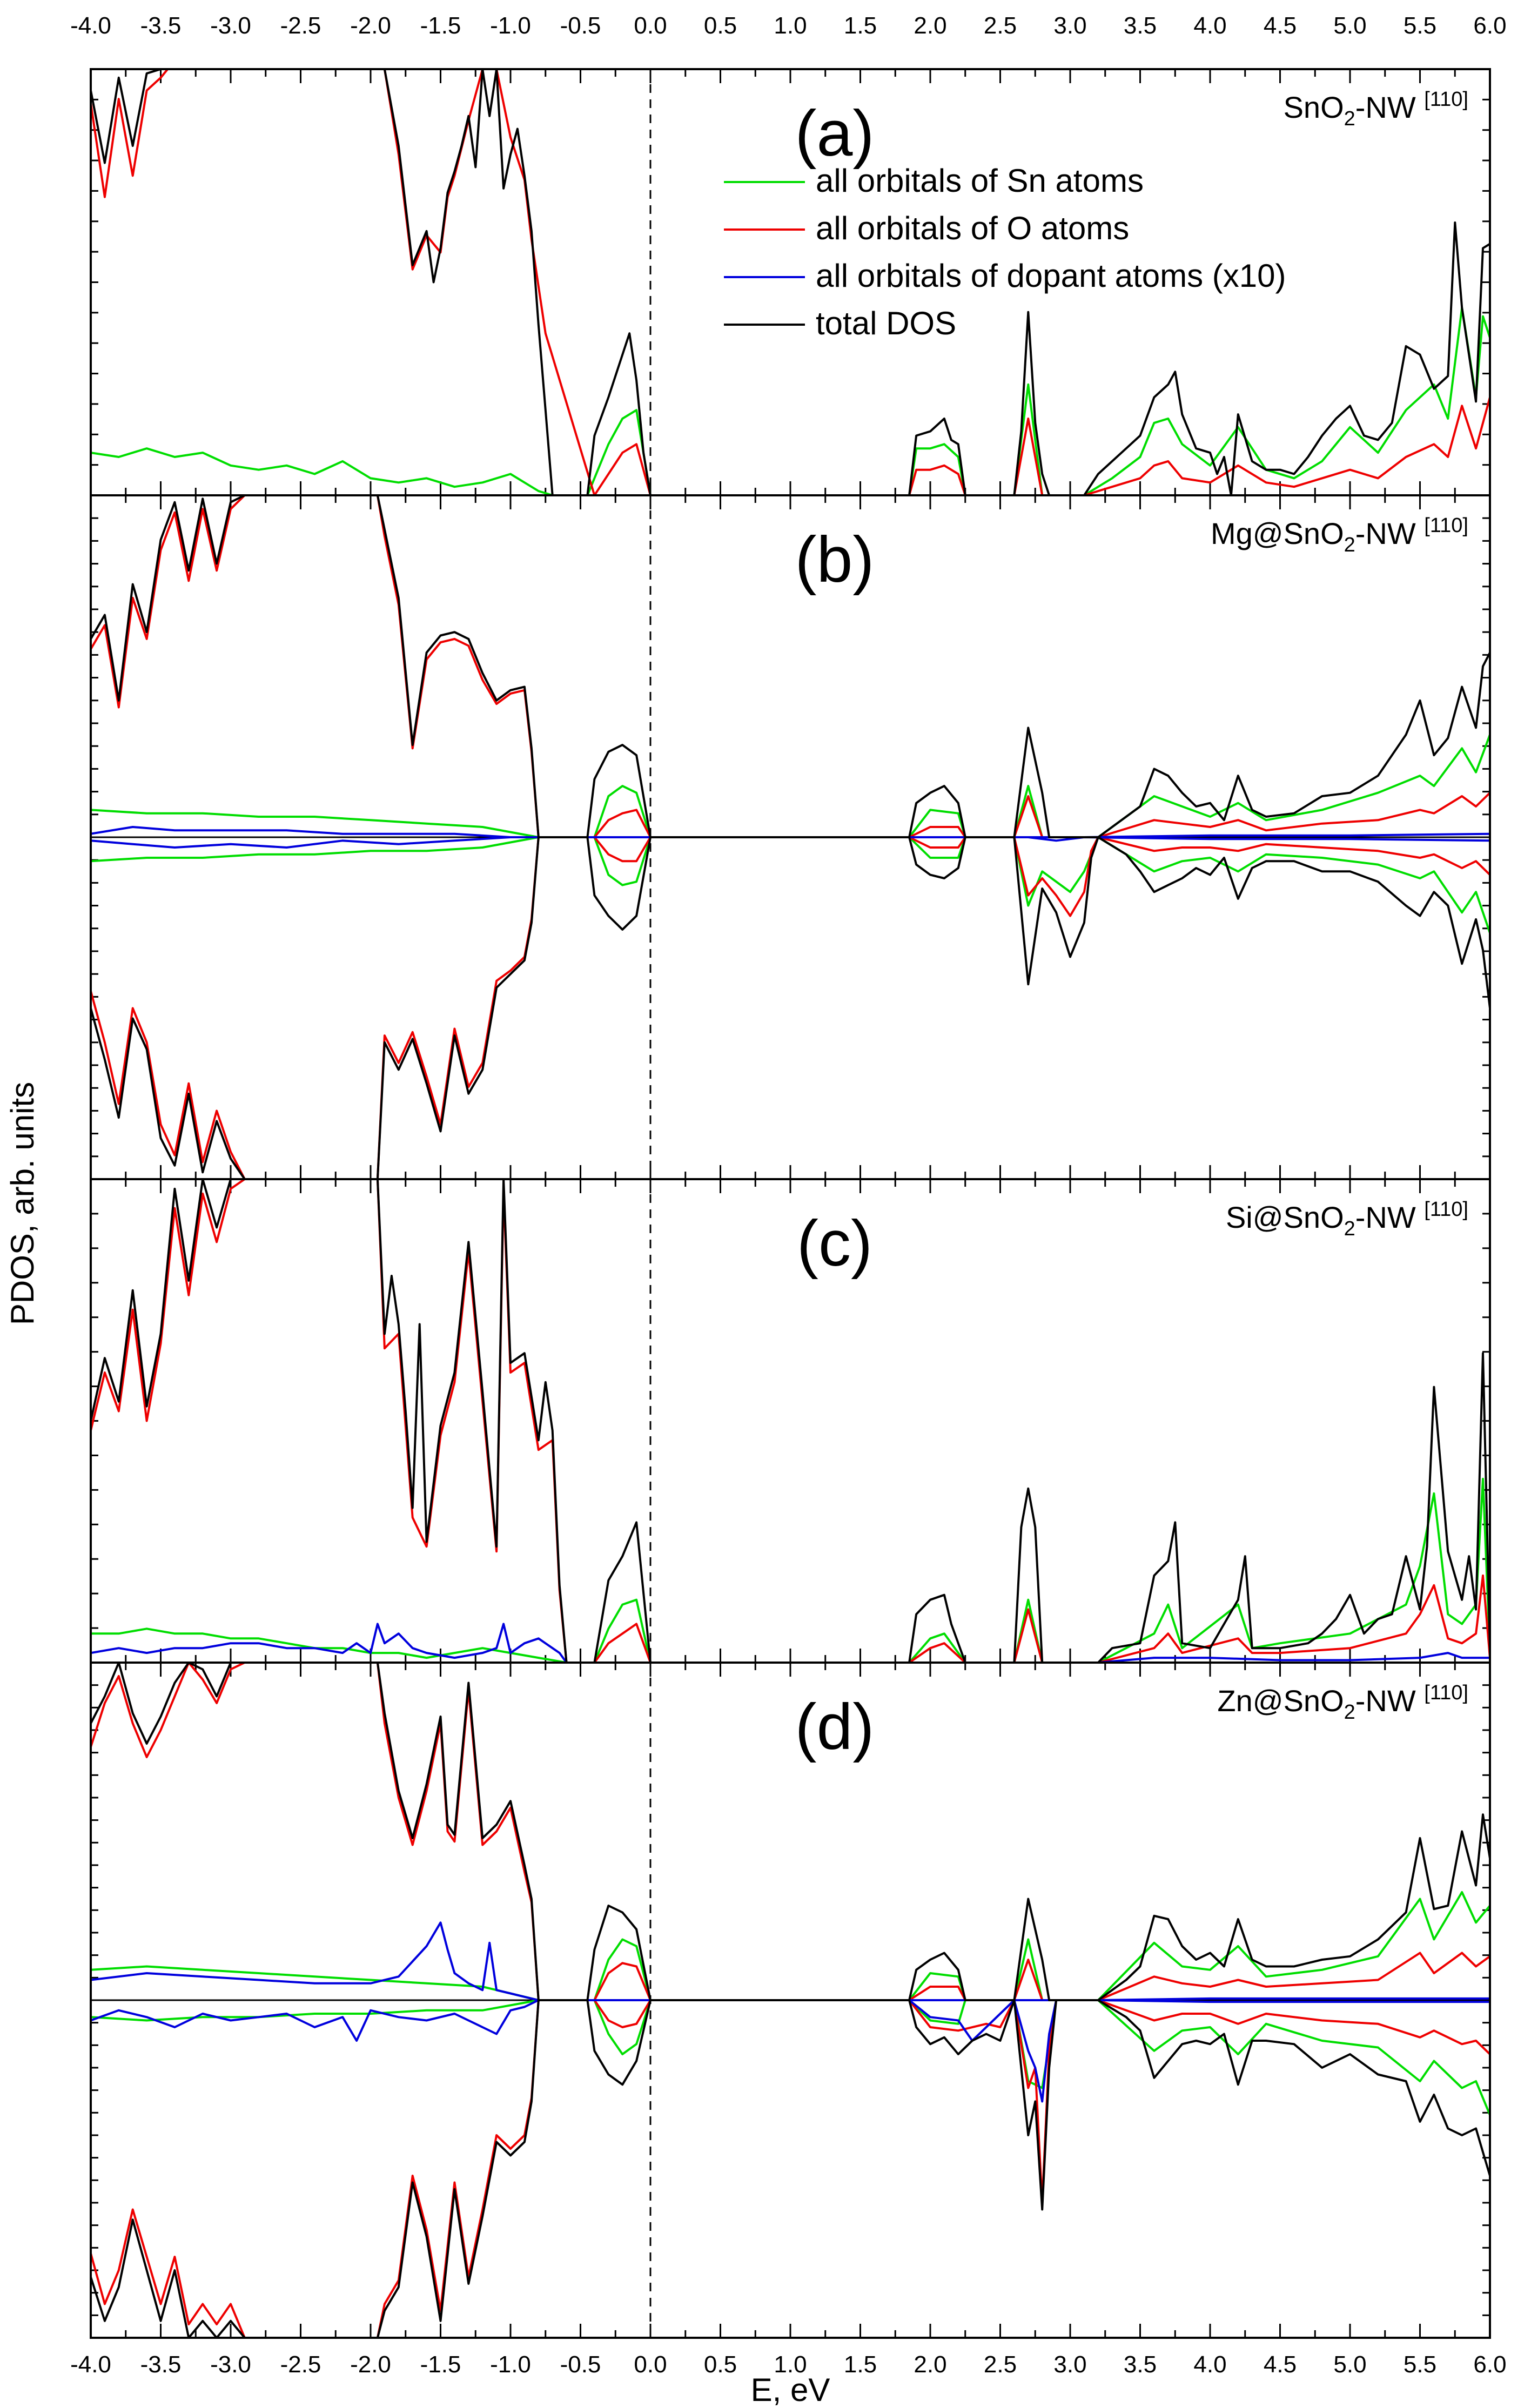  What do you see at coordinates (790, 400) in the screenshot?
I see `series-all-orbitals-of-sn-atoms` at bounding box center [790, 400].